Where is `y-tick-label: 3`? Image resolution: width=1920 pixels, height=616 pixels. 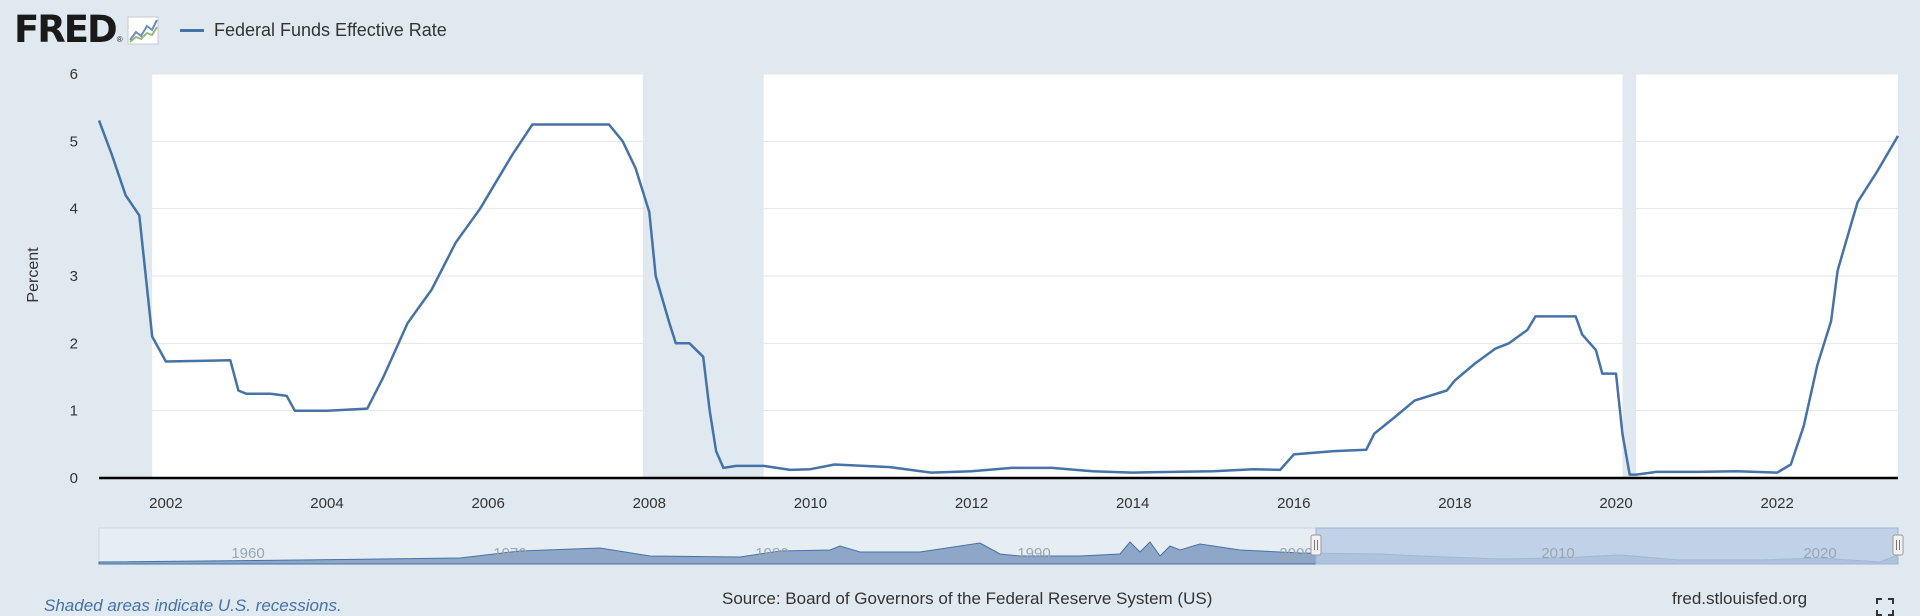
y-tick-label: 3 is located at coordinates (74, 276).